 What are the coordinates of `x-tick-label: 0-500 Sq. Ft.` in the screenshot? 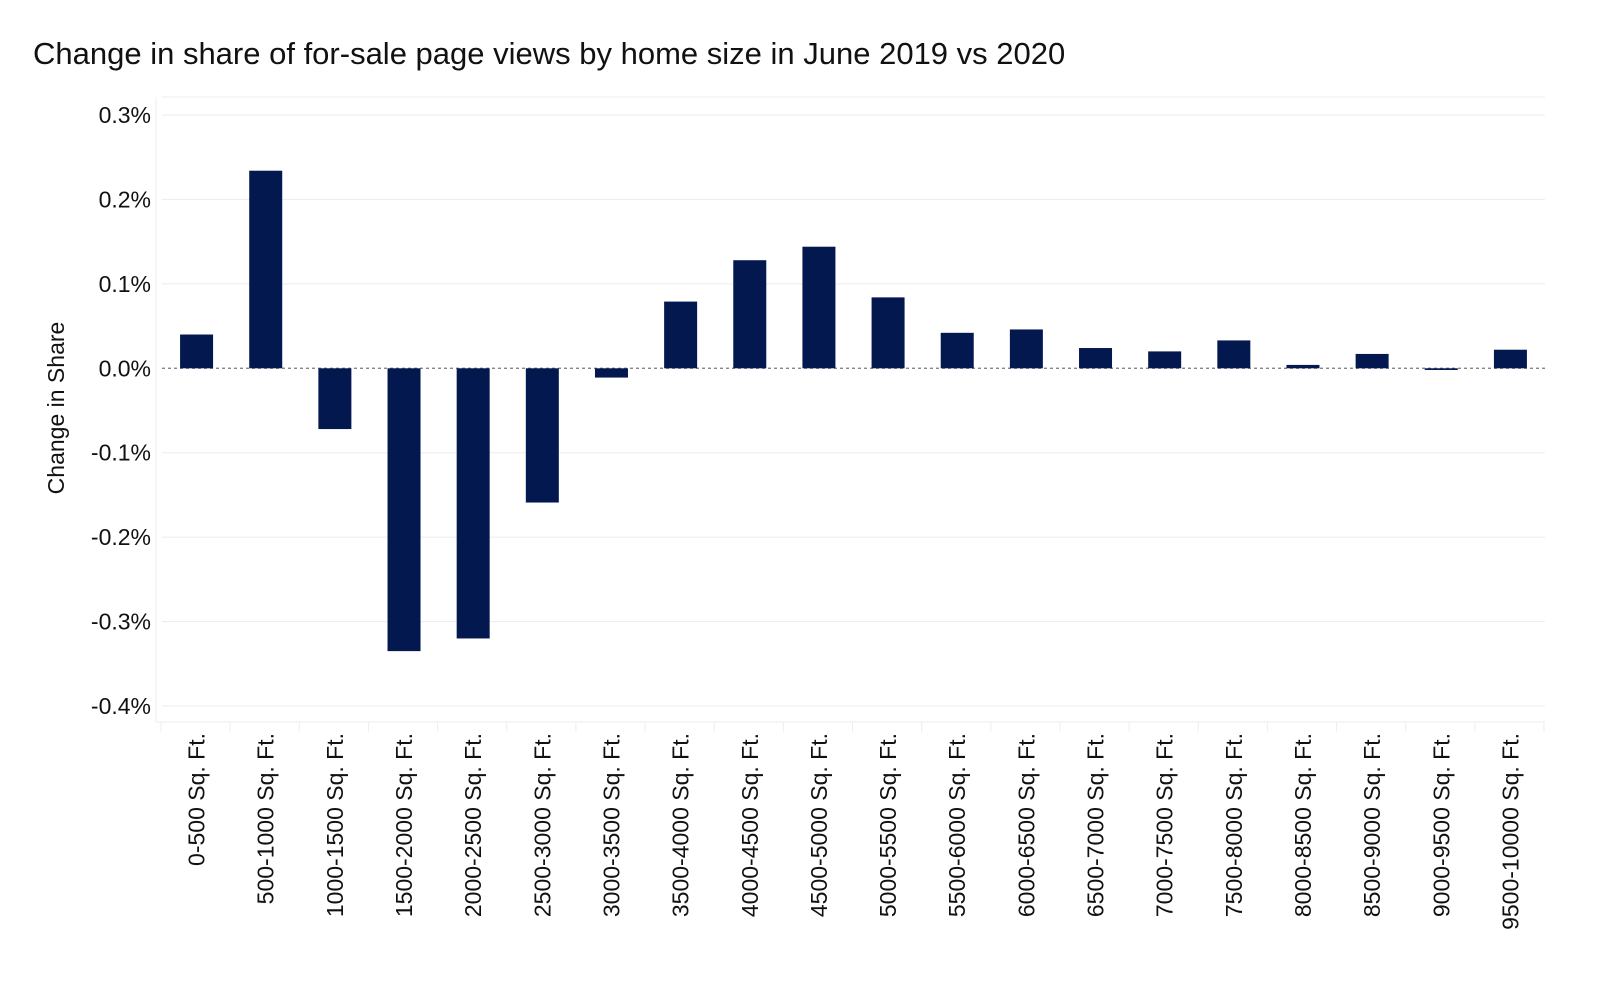 It's located at (197, 799).